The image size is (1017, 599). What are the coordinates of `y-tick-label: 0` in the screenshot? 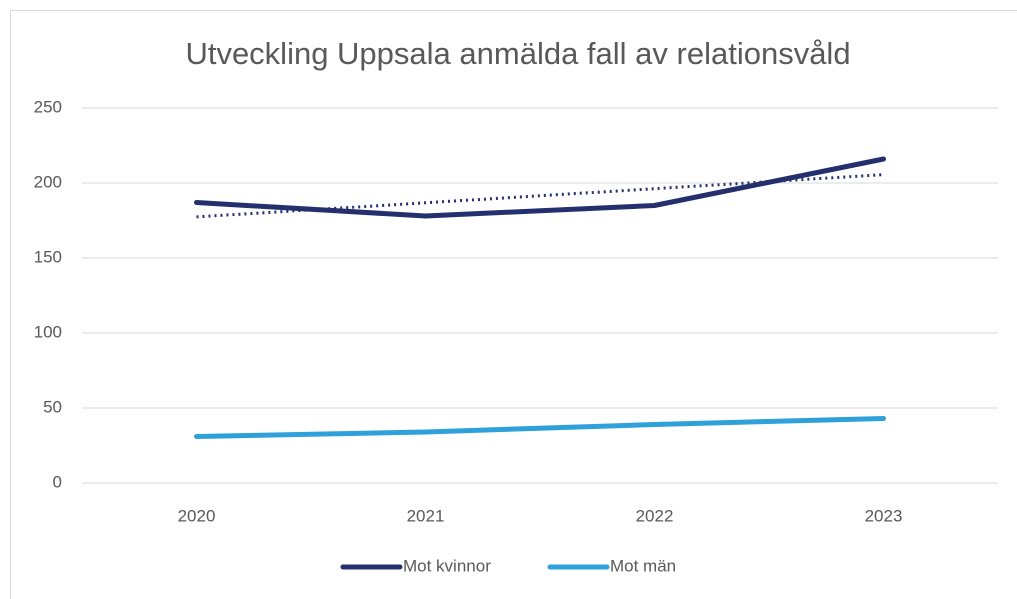 It's located at (57, 481).